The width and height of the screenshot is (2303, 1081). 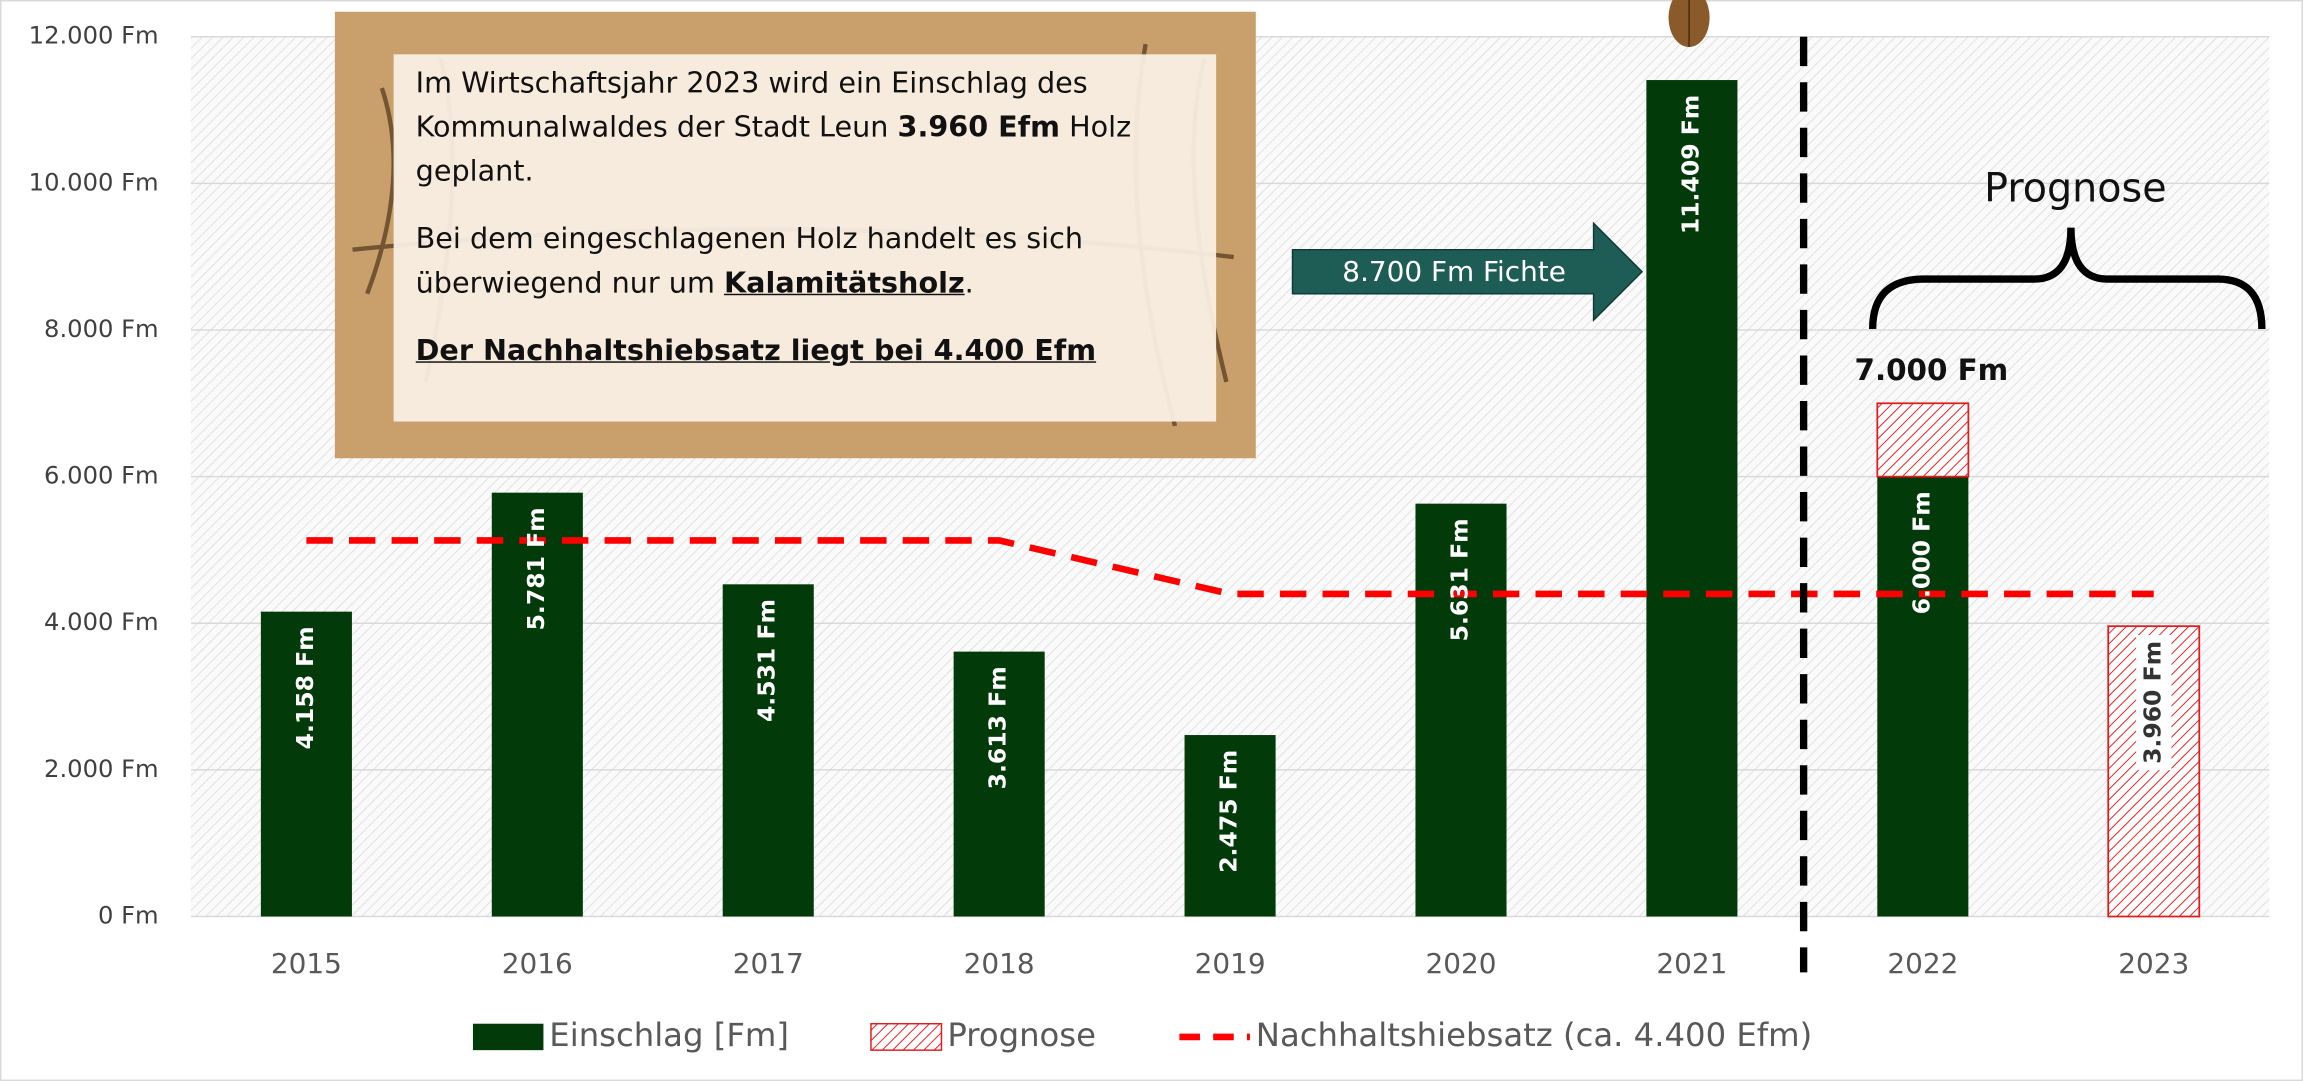 I want to click on x-tick-label: 2017, so click(x=768, y=963).